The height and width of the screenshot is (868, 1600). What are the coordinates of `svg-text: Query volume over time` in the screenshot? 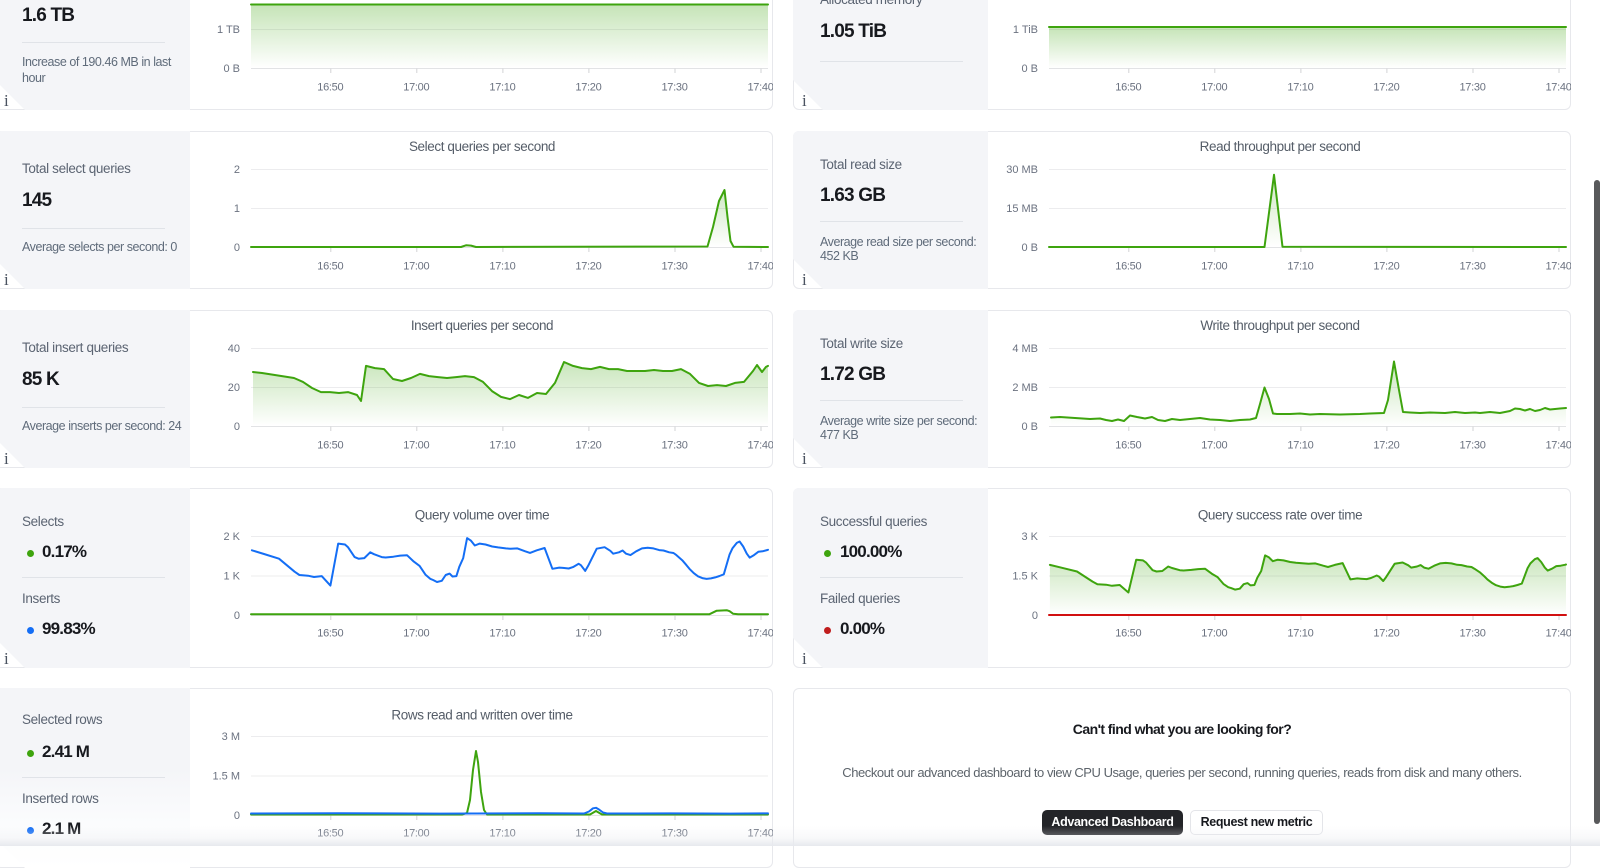 It's located at (482, 515).